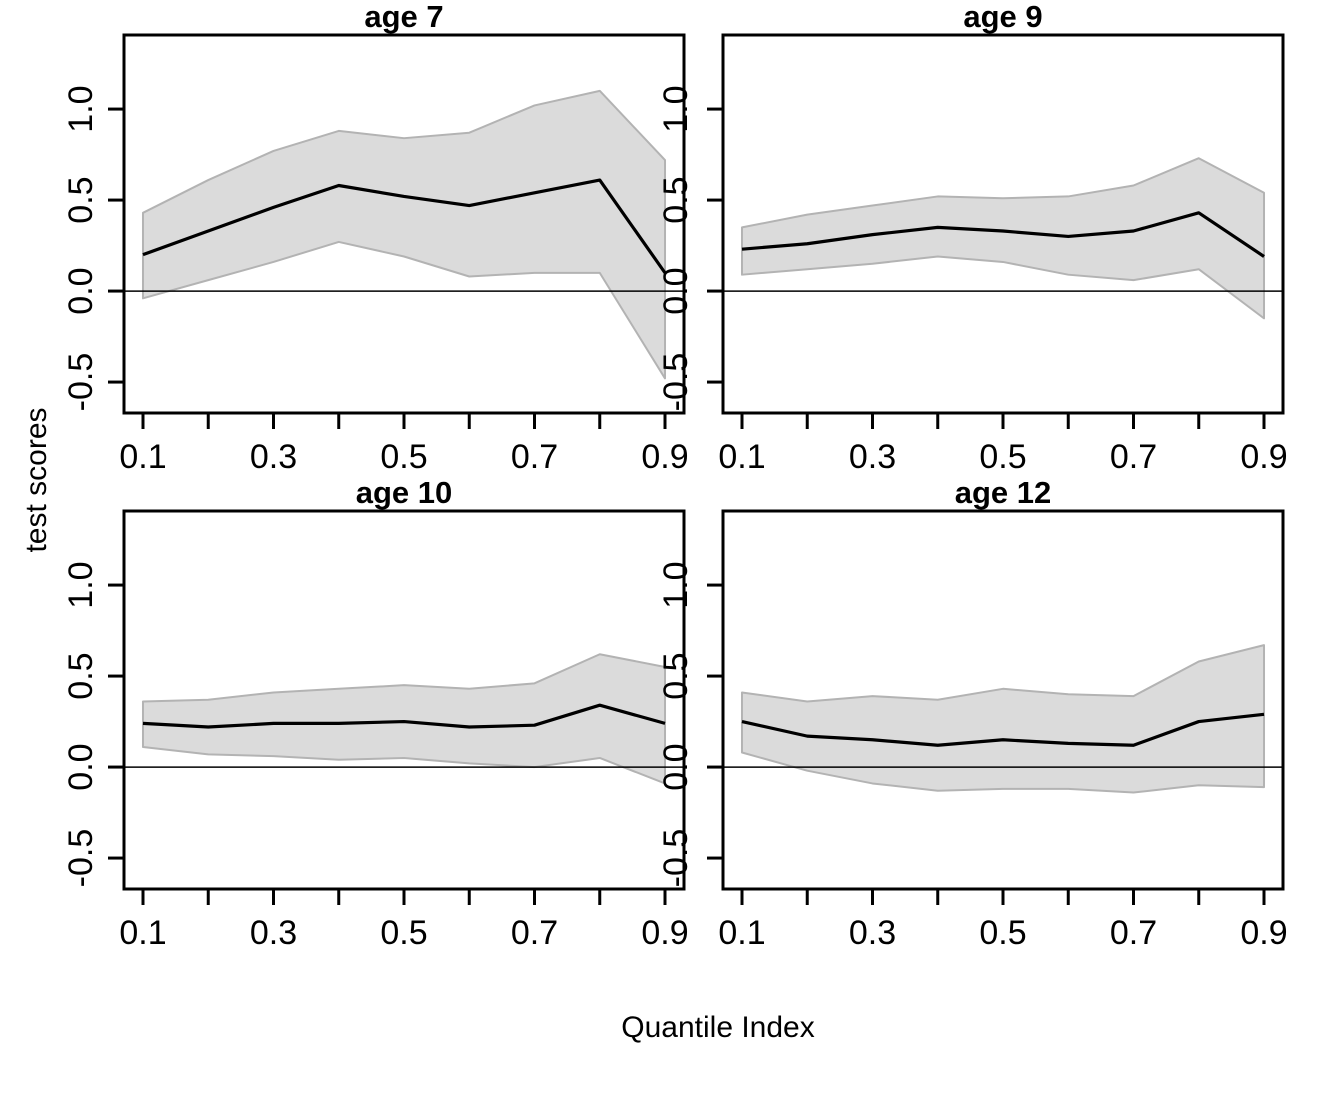  What do you see at coordinates (403, 17) in the screenshot?
I see `panel-title: age 7` at bounding box center [403, 17].